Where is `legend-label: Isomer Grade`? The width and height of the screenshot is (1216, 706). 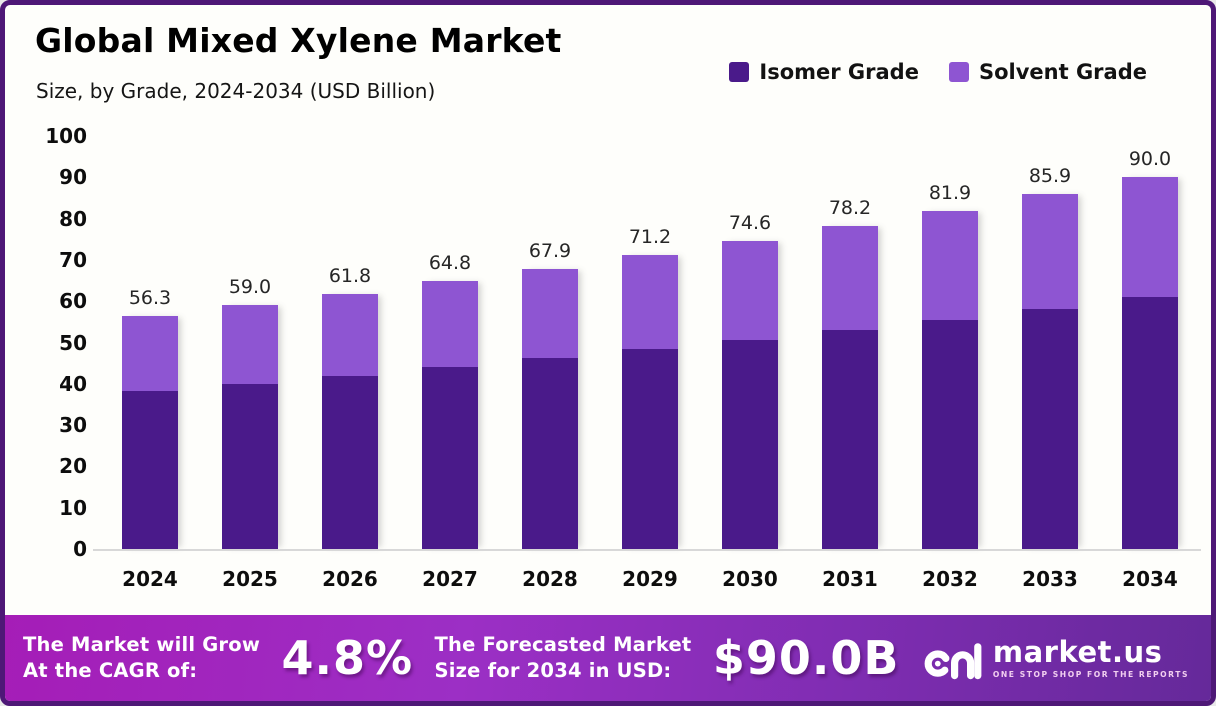
legend-label: Isomer Grade is located at coordinates (839, 72).